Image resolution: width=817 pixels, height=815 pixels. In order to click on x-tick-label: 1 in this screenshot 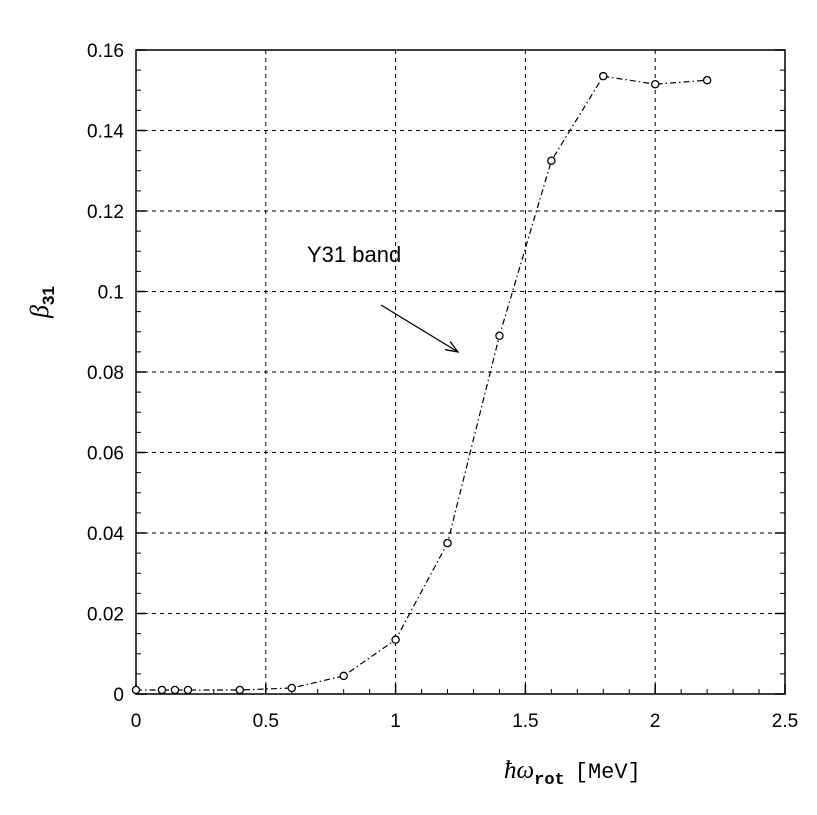, I will do `click(395, 721)`.